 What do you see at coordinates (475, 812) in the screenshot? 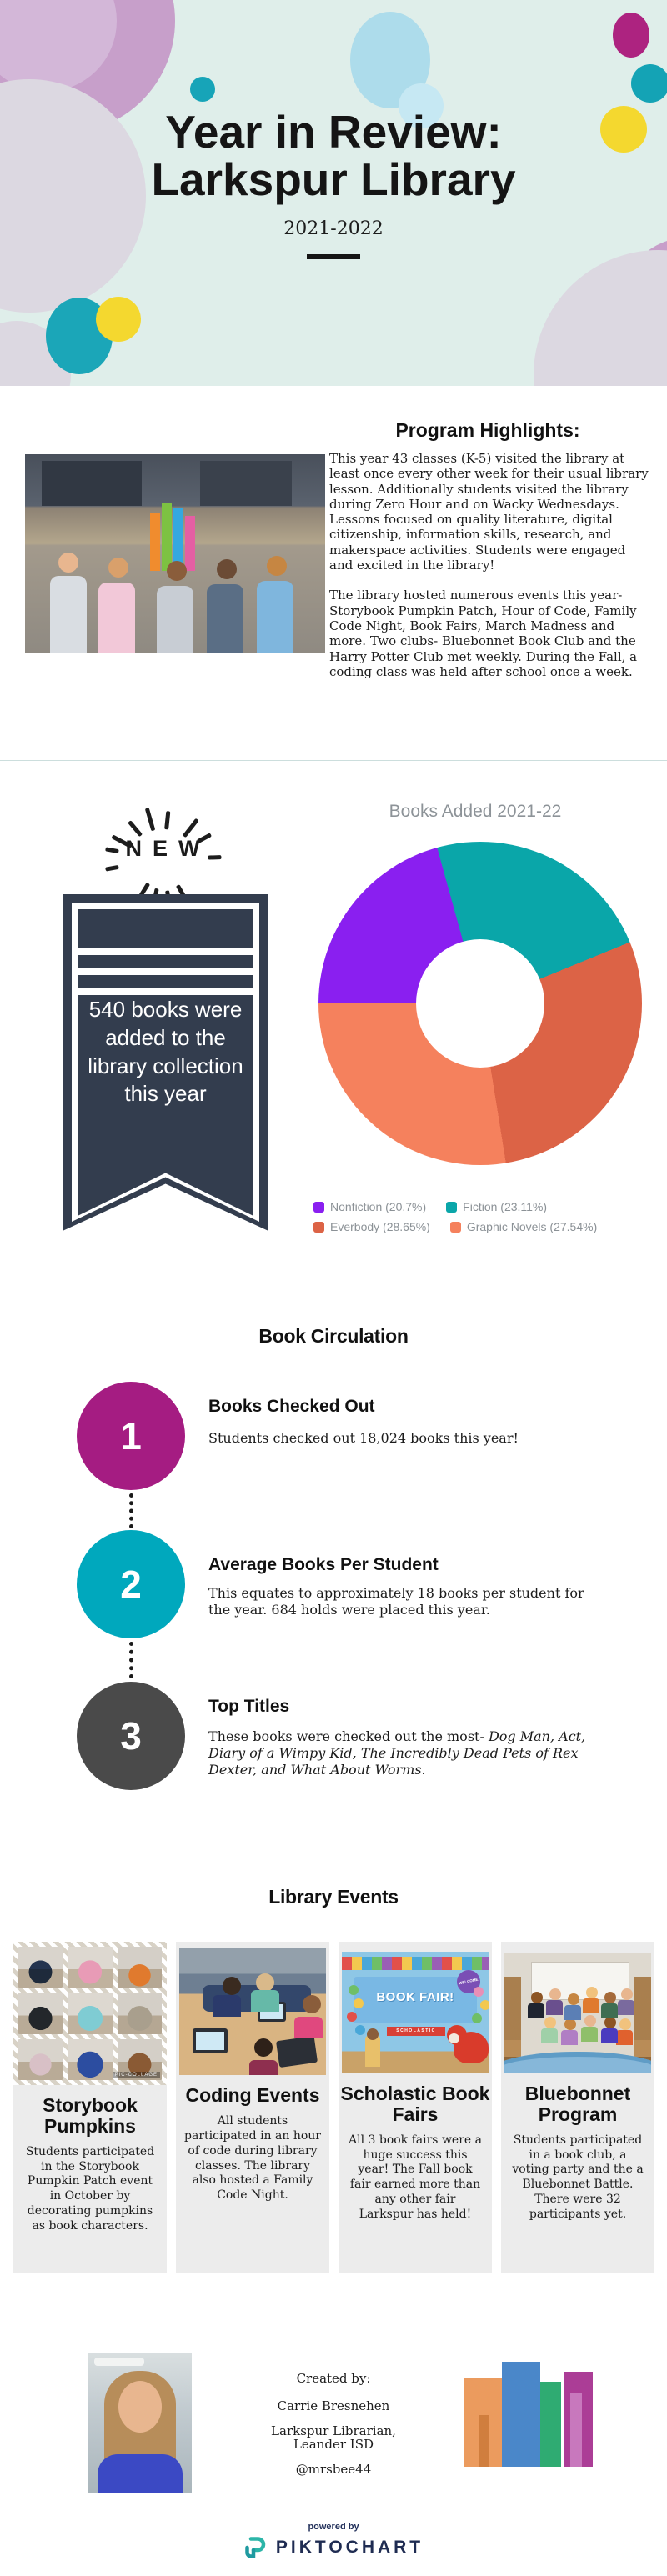
I see `chart-title: Books Added 2021-22` at bounding box center [475, 812].